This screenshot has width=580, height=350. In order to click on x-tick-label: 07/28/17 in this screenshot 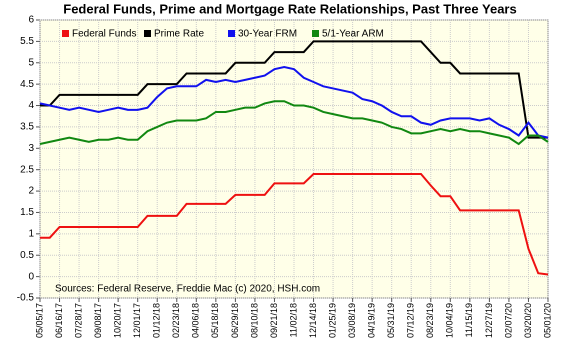, I will do `click(78, 320)`.